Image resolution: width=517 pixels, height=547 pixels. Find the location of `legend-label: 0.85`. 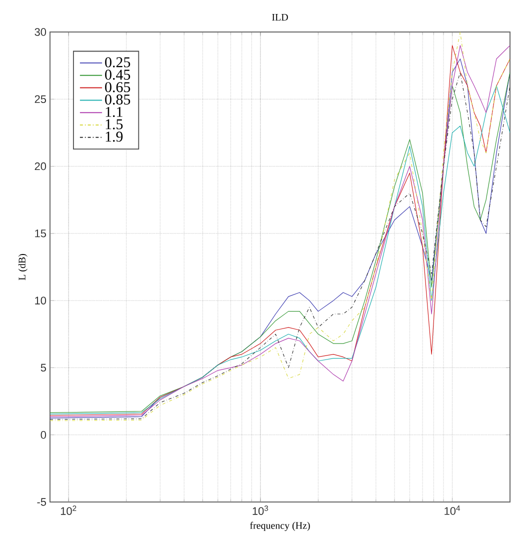

legend-label: 0.85 is located at coordinates (117, 99).